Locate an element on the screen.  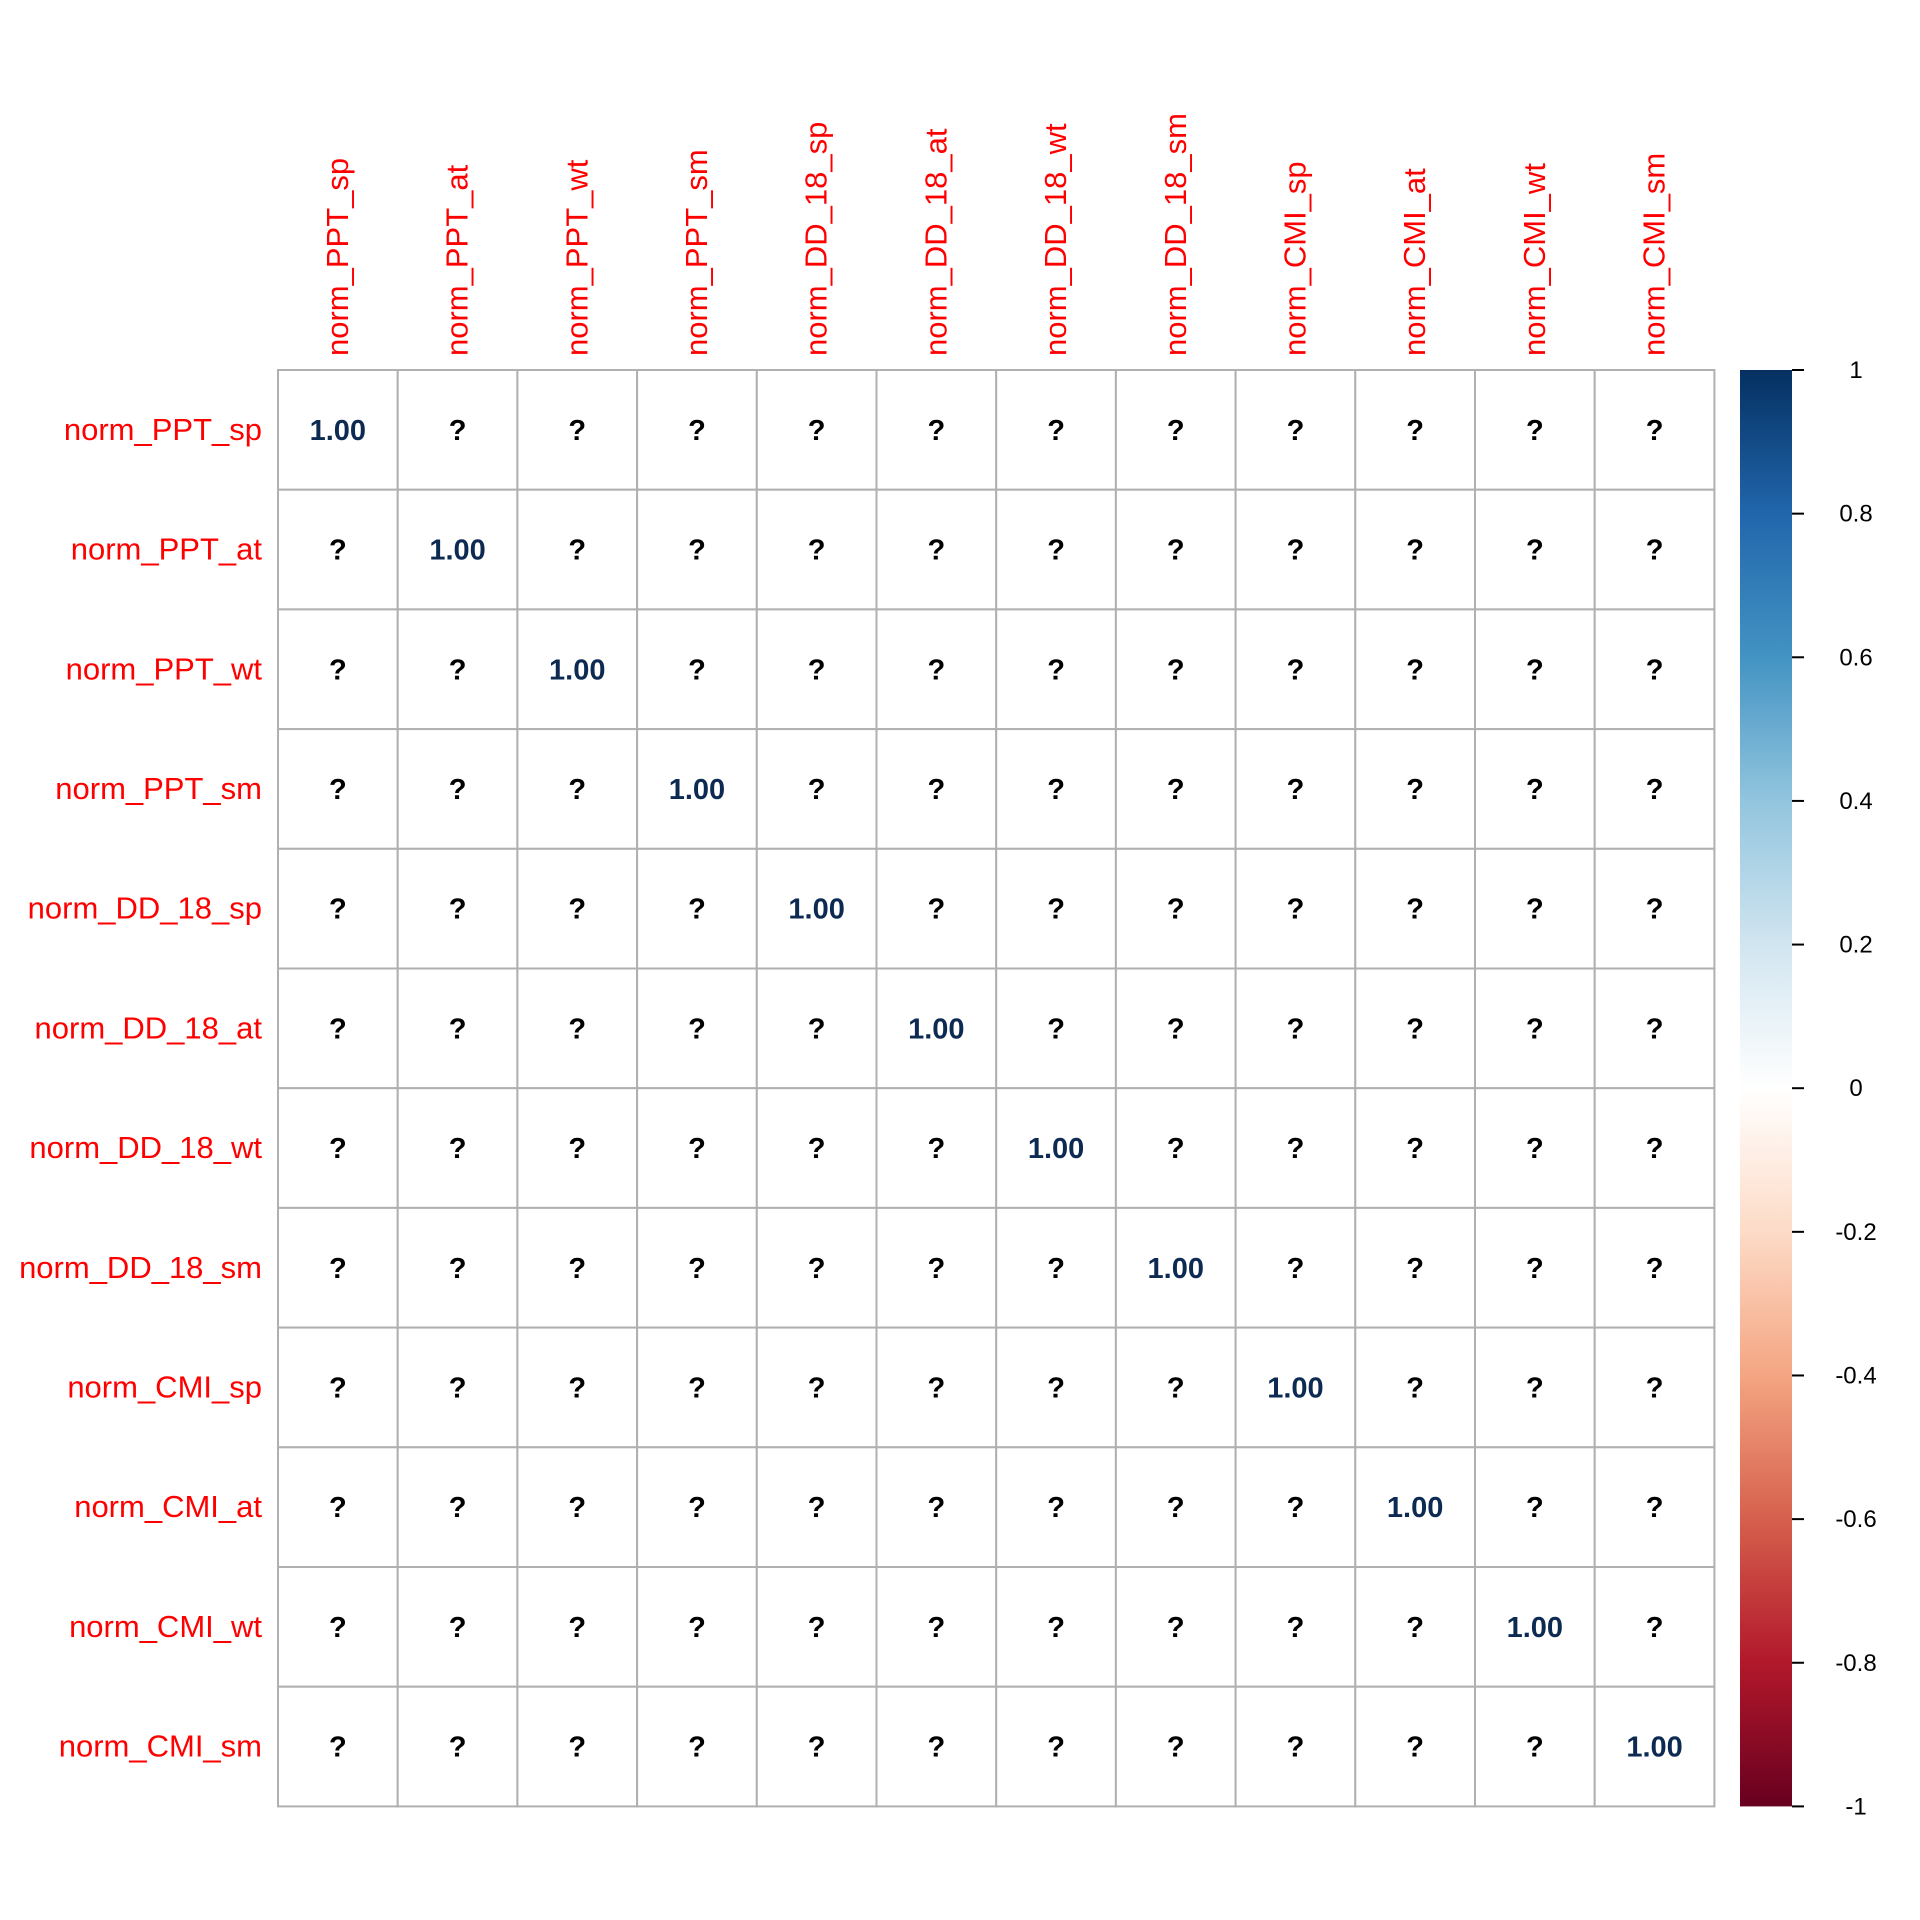
legend-tick-label: -0.8 is located at coordinates (1855, 1663).